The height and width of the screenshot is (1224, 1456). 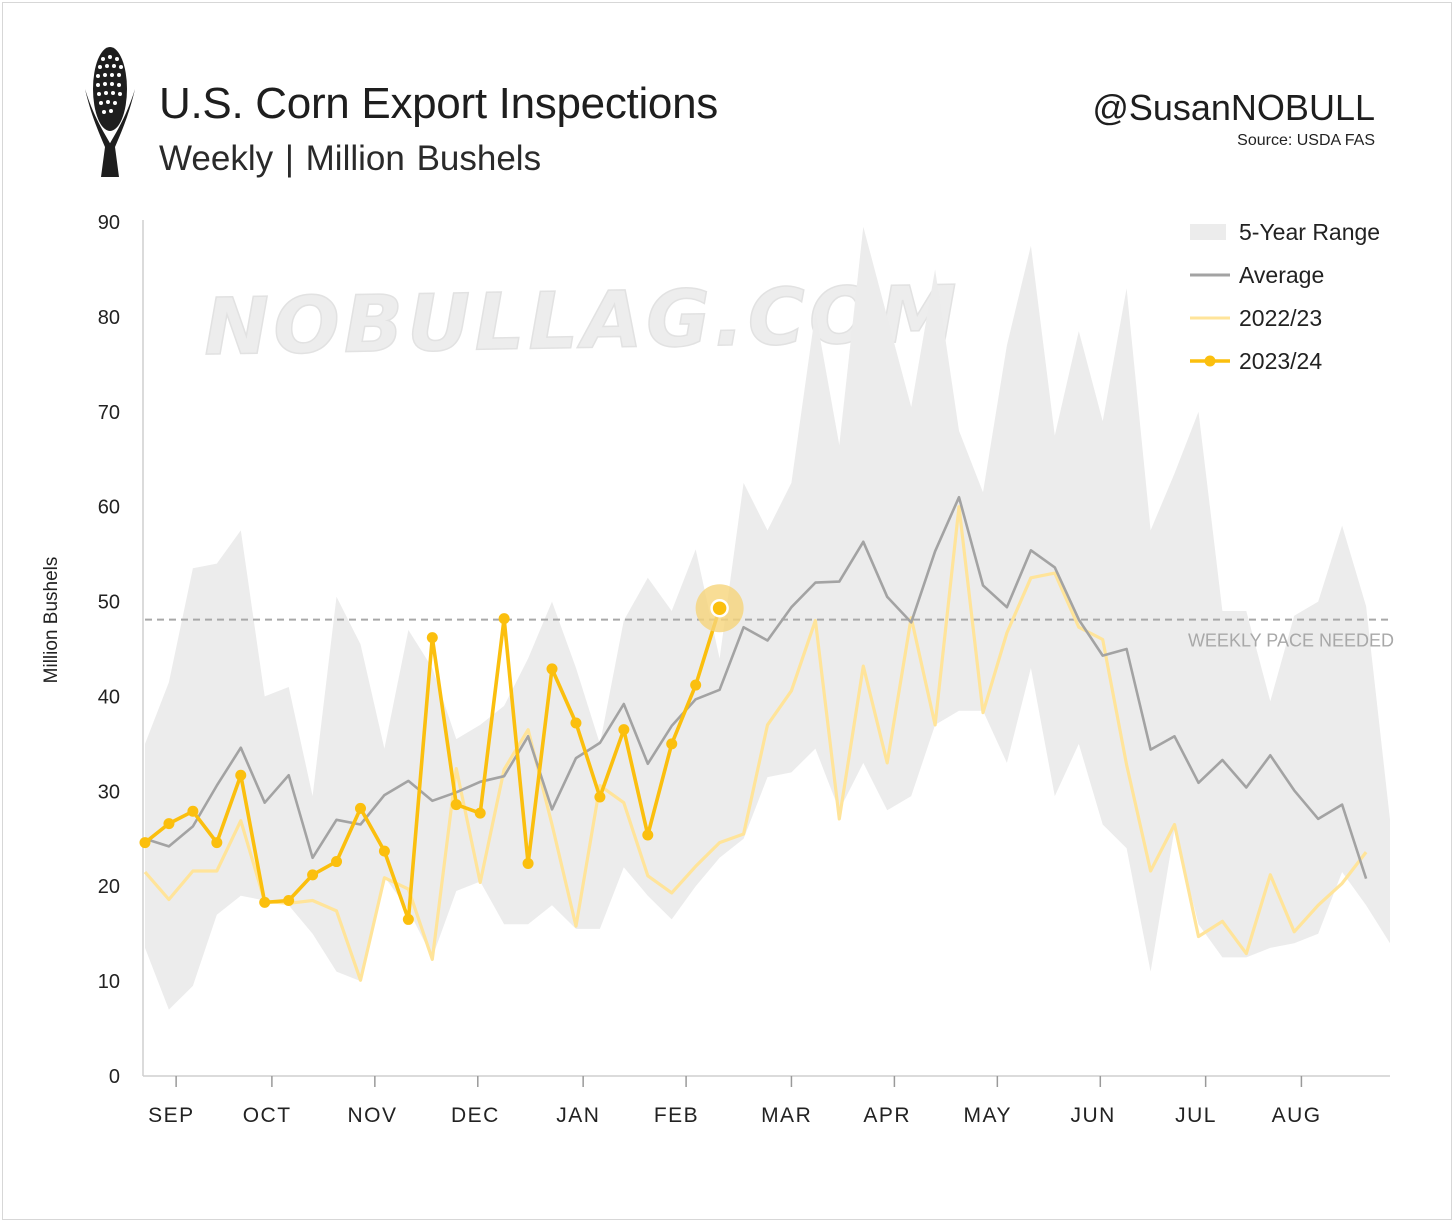 I want to click on x-tick-label: NOV, so click(x=372, y=1115).